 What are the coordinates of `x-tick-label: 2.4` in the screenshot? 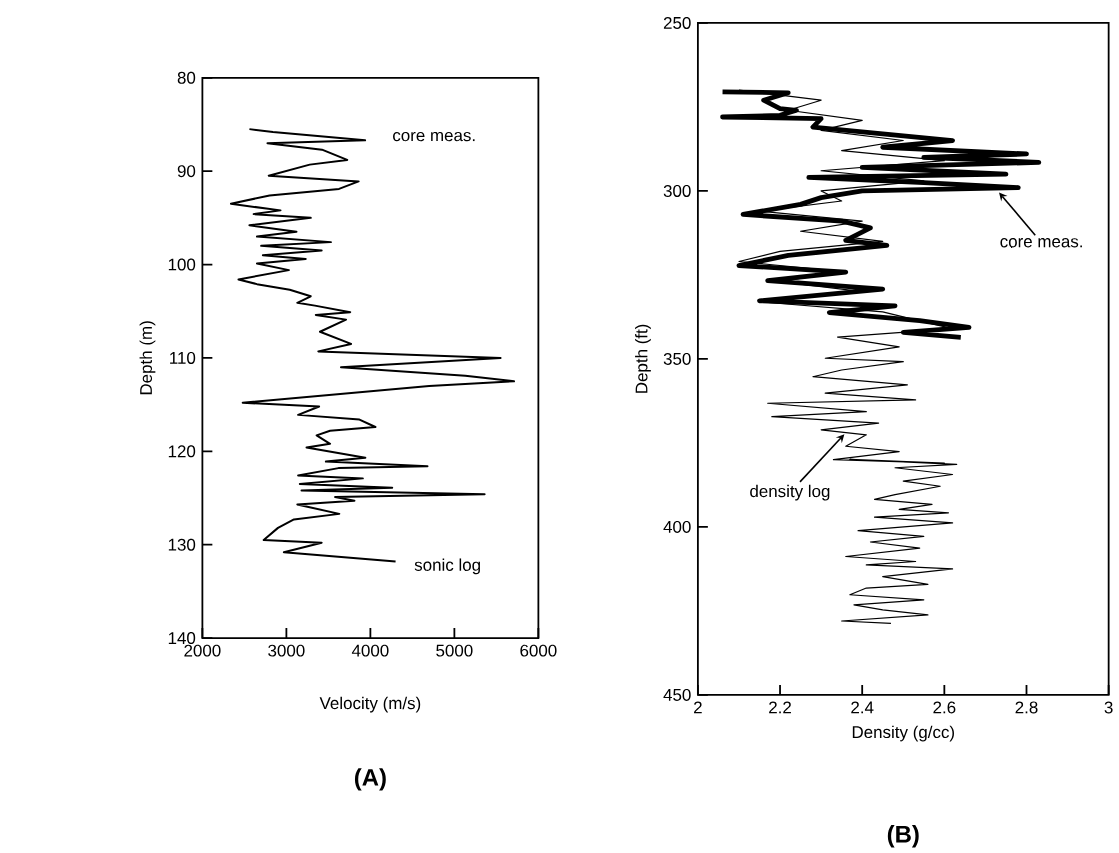 It's located at (862, 707).